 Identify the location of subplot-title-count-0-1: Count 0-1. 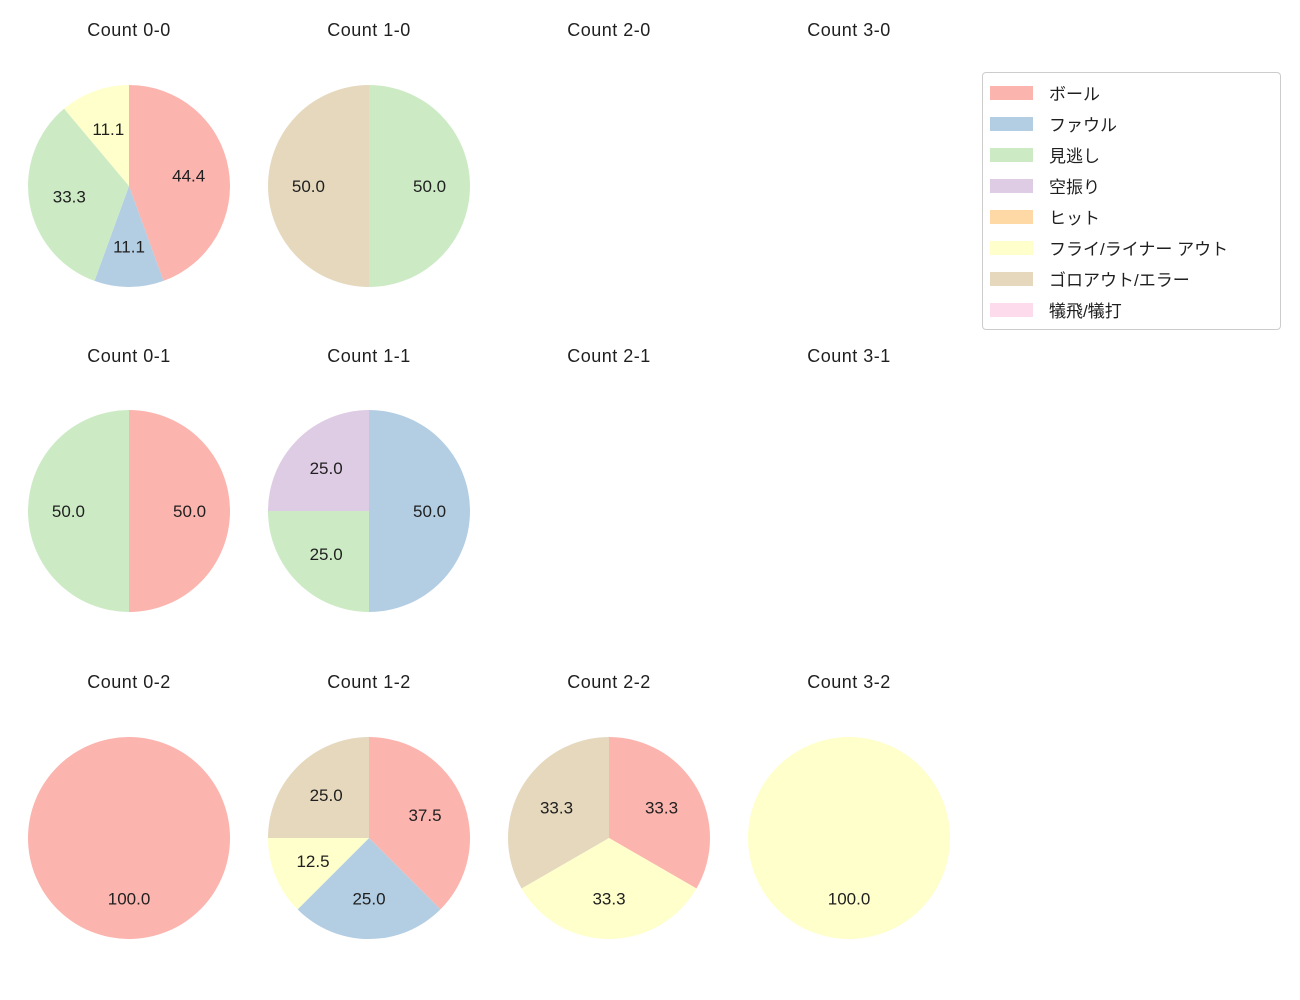
(129, 356).